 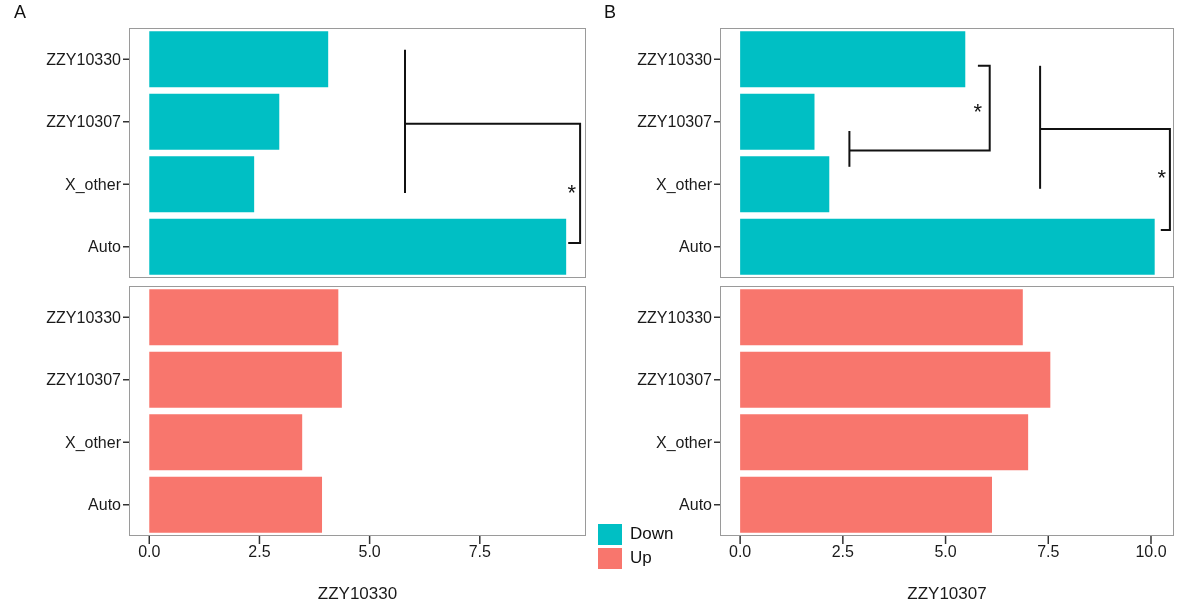 What do you see at coordinates (652, 534) in the screenshot?
I see `legend-label: Down` at bounding box center [652, 534].